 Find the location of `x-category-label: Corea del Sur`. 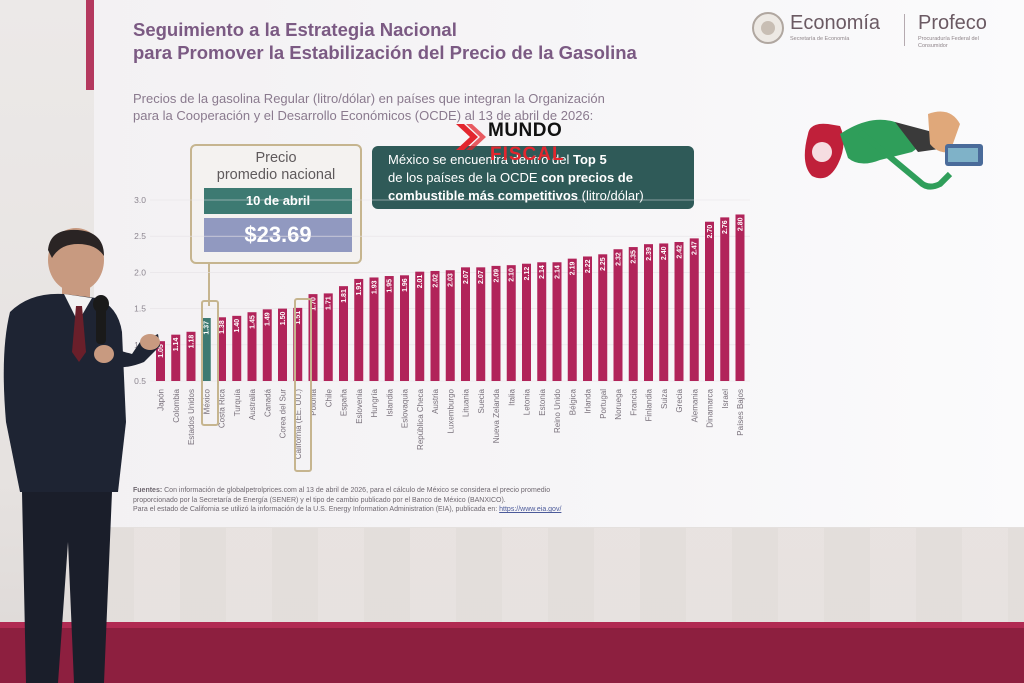

x-category-label: Corea del Sur is located at coordinates (283, 414).